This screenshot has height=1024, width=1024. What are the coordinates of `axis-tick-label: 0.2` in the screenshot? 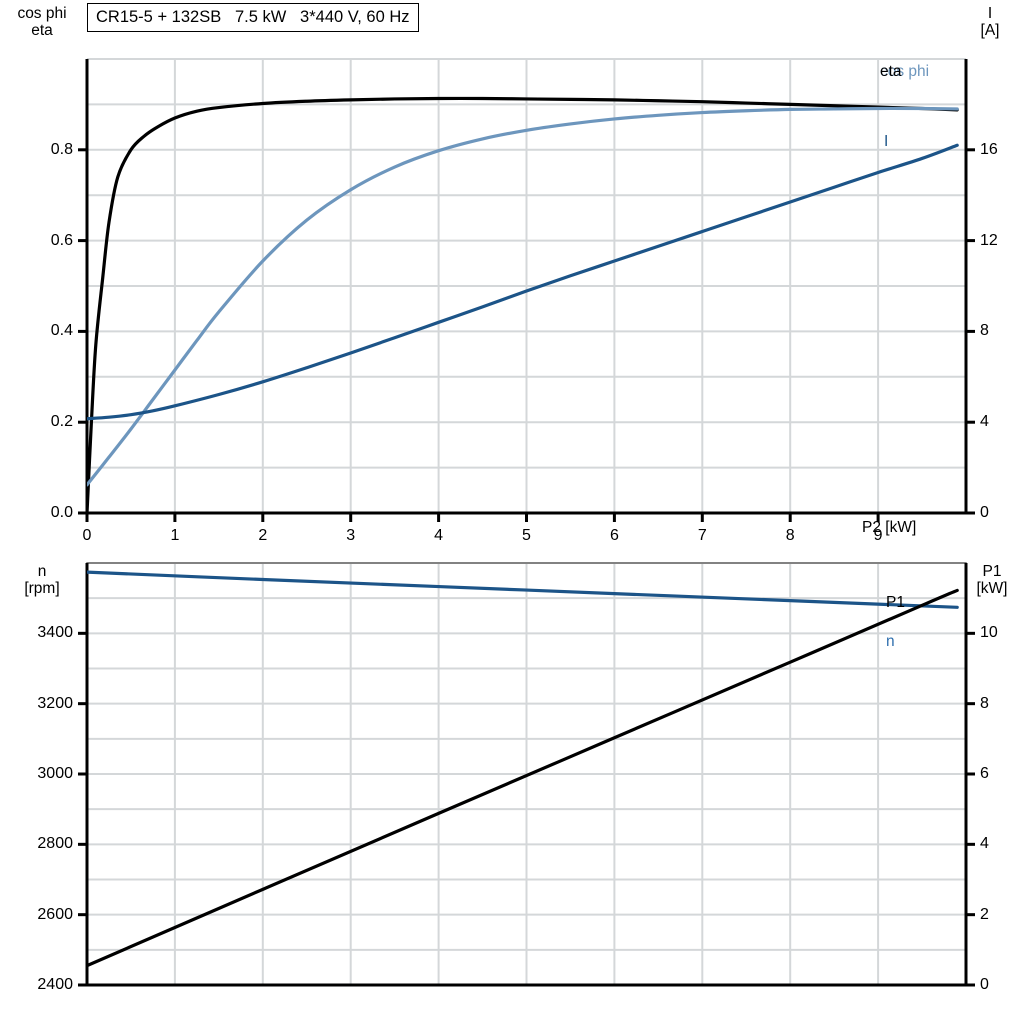 It's located at (61, 422).